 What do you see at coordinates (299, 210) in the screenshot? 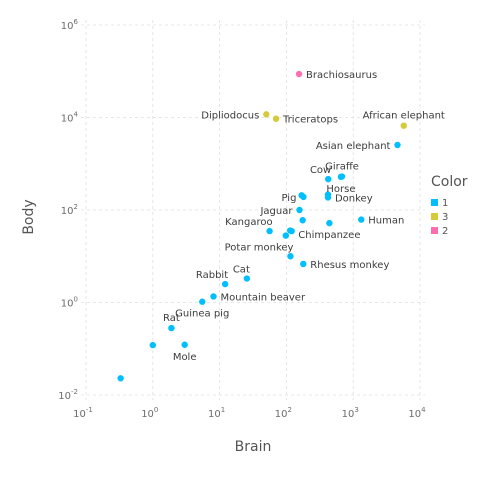
I see `point-jaguar` at bounding box center [299, 210].